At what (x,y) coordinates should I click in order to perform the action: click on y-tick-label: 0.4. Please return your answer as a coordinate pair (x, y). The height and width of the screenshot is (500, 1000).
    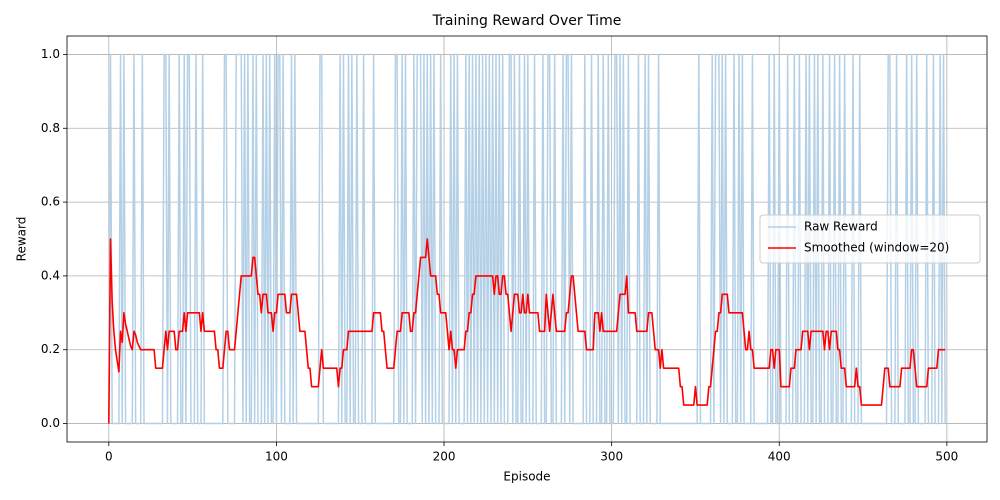
    Looking at the image, I should click on (50, 275).